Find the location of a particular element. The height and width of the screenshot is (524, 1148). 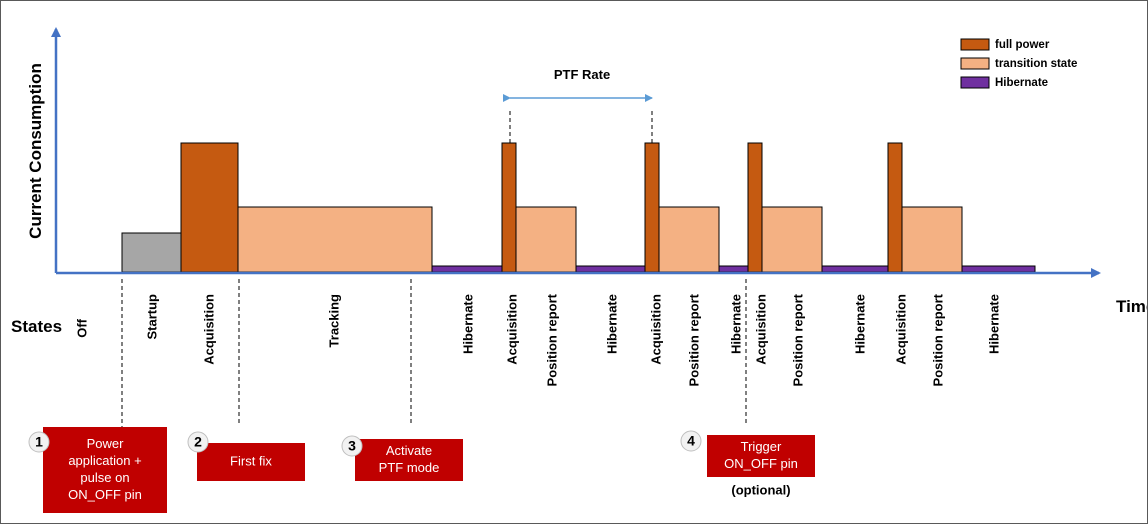

y-axis-label: Current Consumption is located at coordinates (35, 151).